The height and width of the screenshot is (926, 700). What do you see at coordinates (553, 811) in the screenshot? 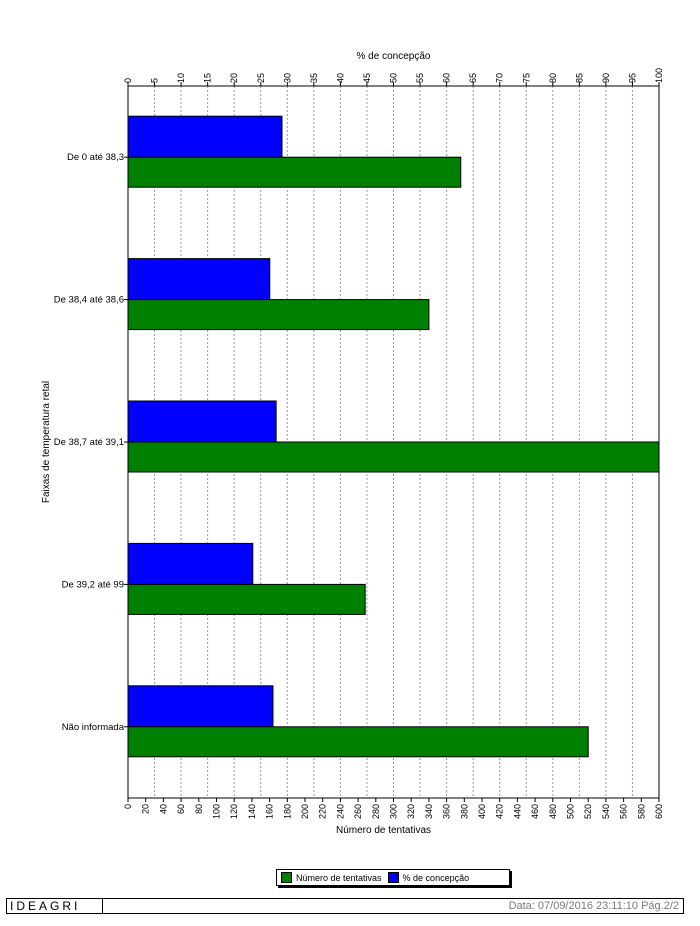
I see `bottom-tick-label: 480` at bounding box center [553, 811].